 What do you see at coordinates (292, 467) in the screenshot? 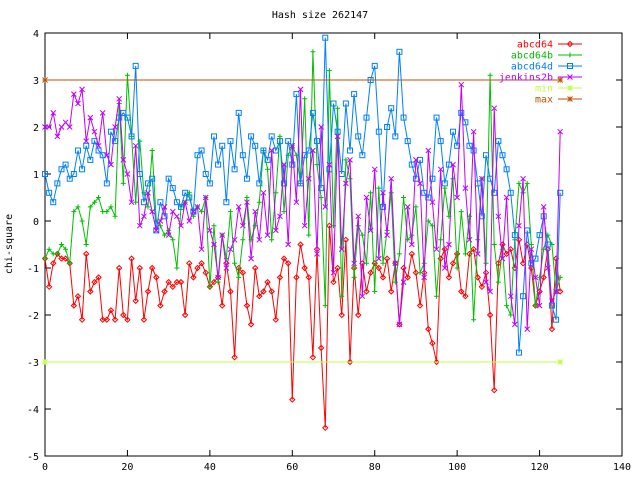
I see `x-tick-label: 60` at bounding box center [292, 467].